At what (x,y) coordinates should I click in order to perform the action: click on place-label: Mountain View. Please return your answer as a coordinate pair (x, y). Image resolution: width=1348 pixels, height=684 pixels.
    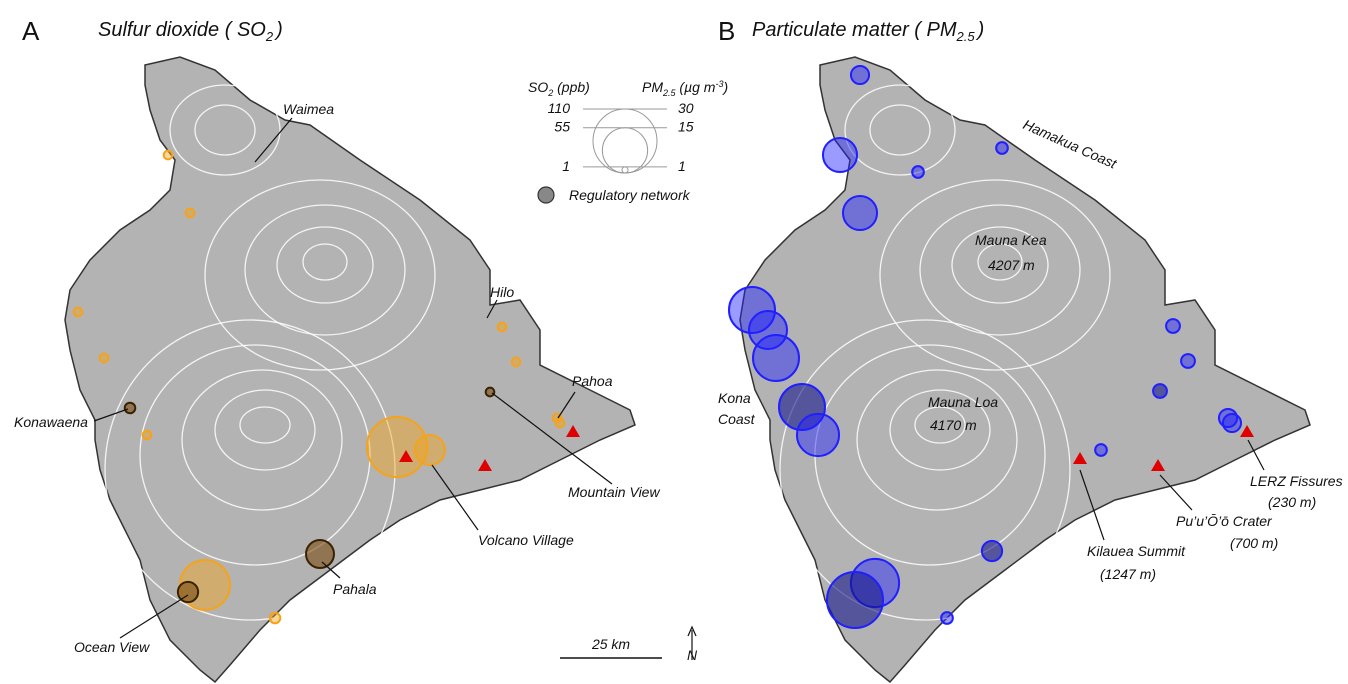
    Looking at the image, I should click on (614, 492).